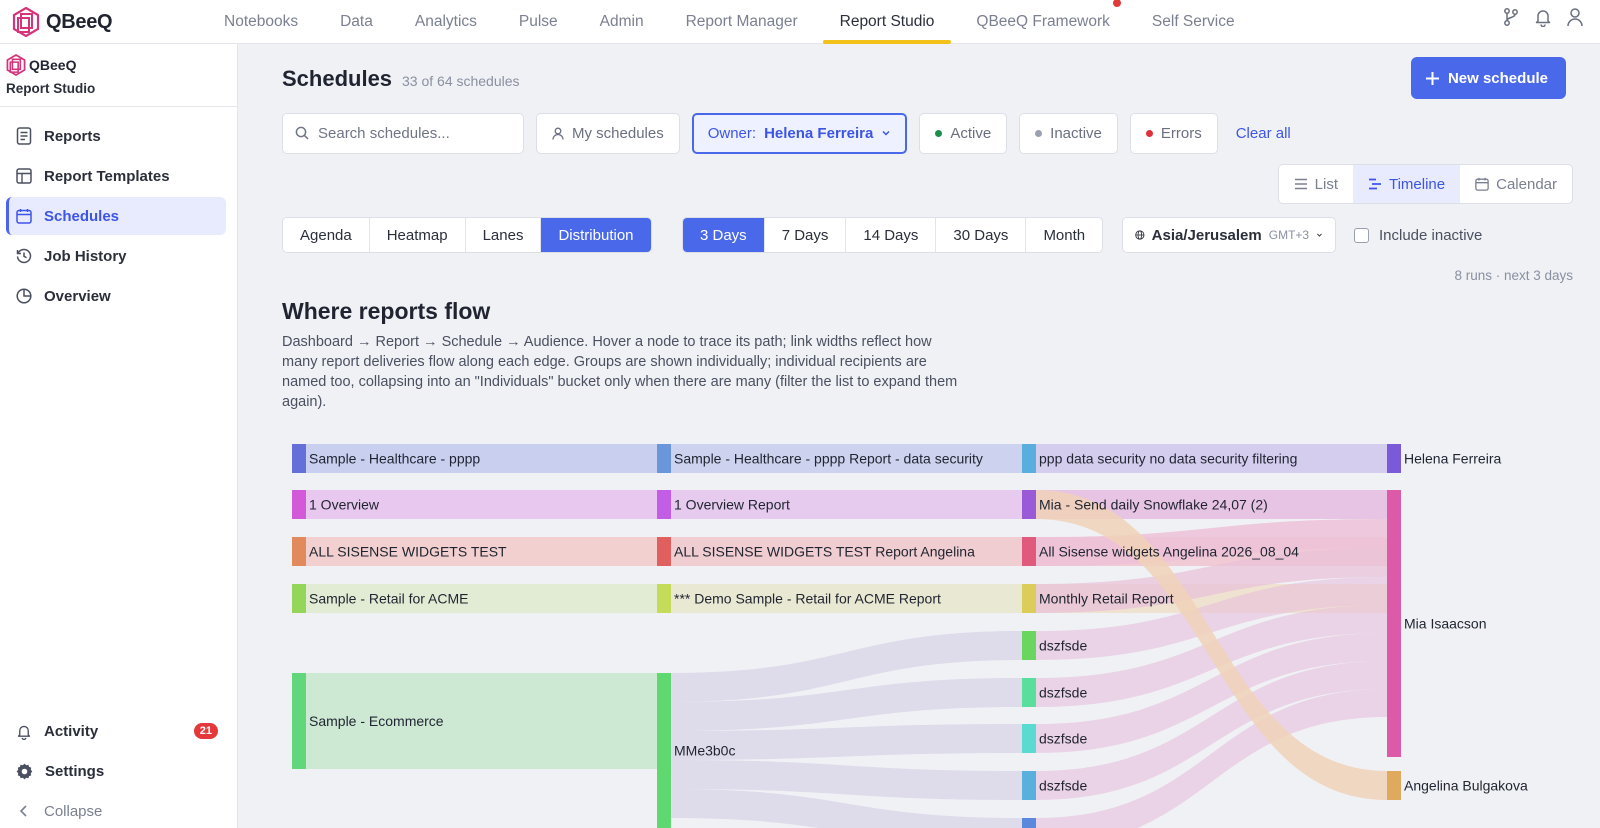 The width and height of the screenshot is (1600, 828). Describe the element at coordinates (1361, 235) in the screenshot. I see `include-inactive-checkbox` at that location.